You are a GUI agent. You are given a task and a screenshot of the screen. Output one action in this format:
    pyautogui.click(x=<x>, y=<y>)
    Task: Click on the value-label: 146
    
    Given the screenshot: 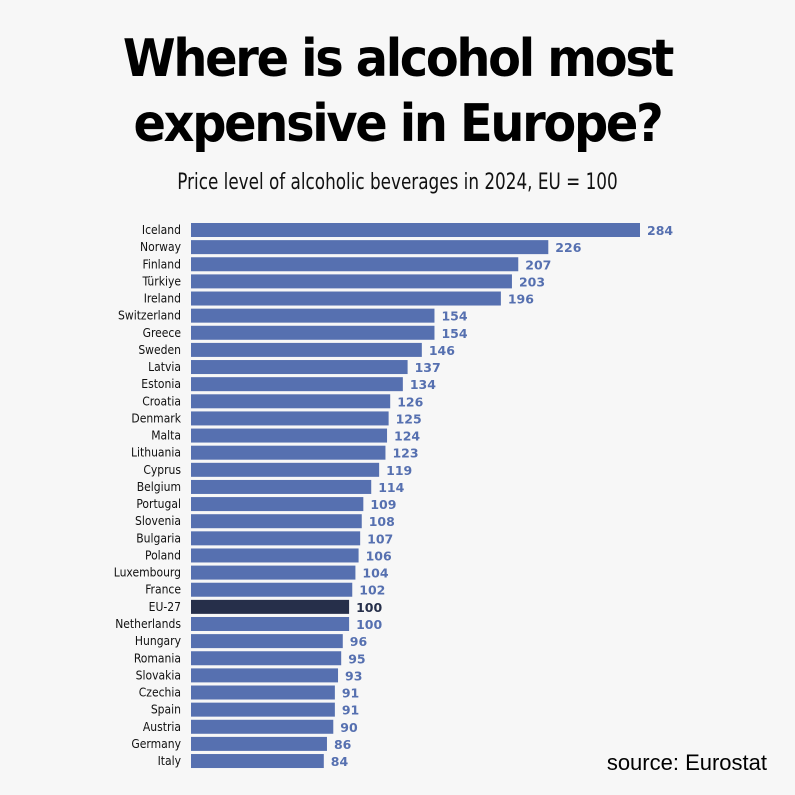 What is the action you would take?
    pyautogui.click(x=442, y=350)
    